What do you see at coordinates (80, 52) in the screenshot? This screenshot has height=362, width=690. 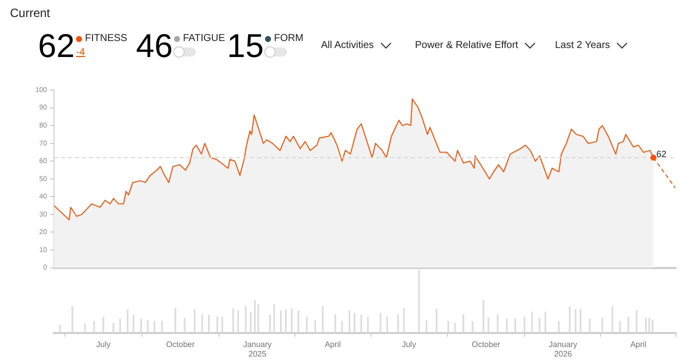 I see `text: -4` at bounding box center [80, 52].